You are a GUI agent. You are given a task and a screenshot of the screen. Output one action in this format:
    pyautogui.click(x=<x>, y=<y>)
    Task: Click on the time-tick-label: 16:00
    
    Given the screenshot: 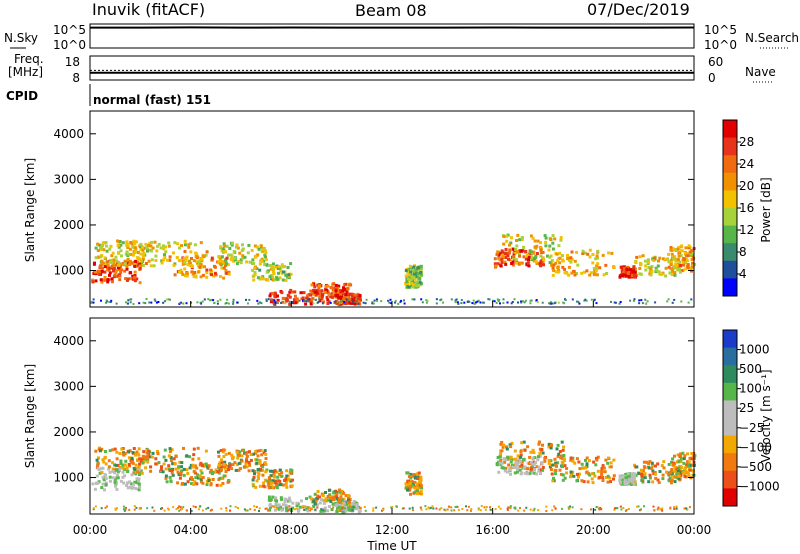 What is the action you would take?
    pyautogui.click(x=492, y=530)
    